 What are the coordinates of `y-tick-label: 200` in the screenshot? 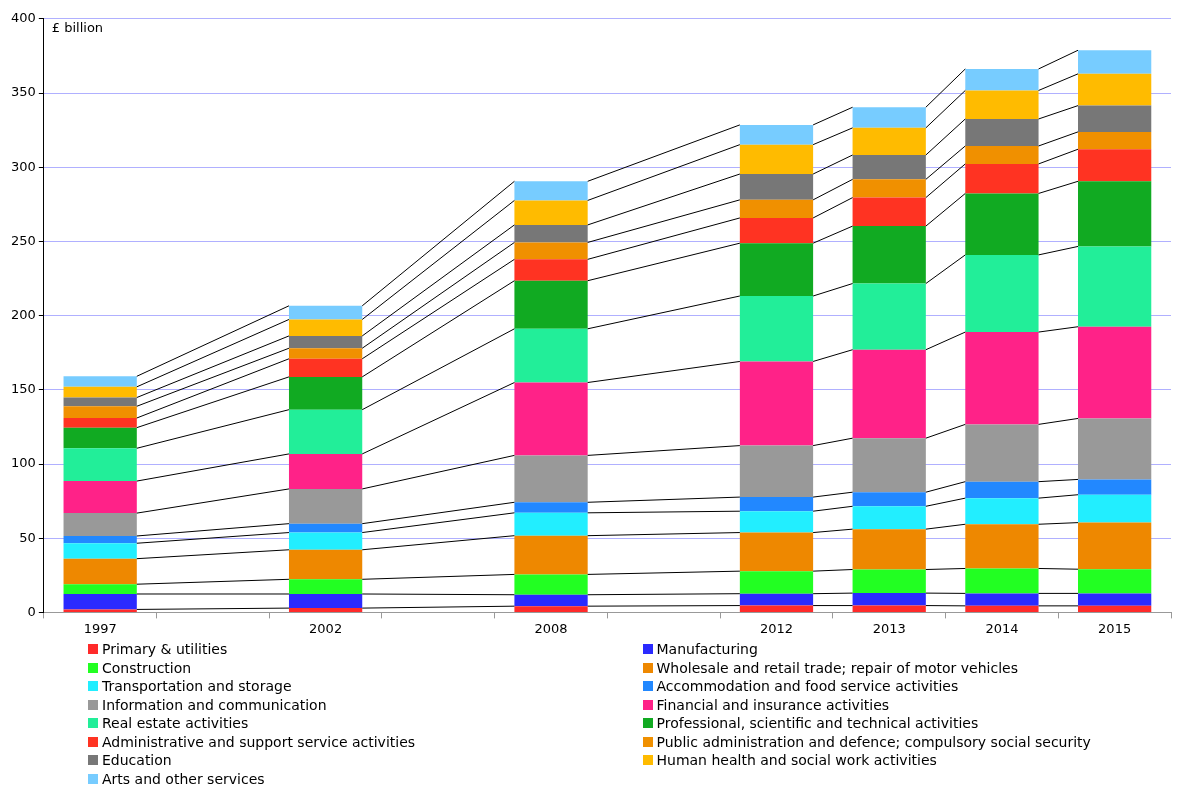 It's located at (23, 314).